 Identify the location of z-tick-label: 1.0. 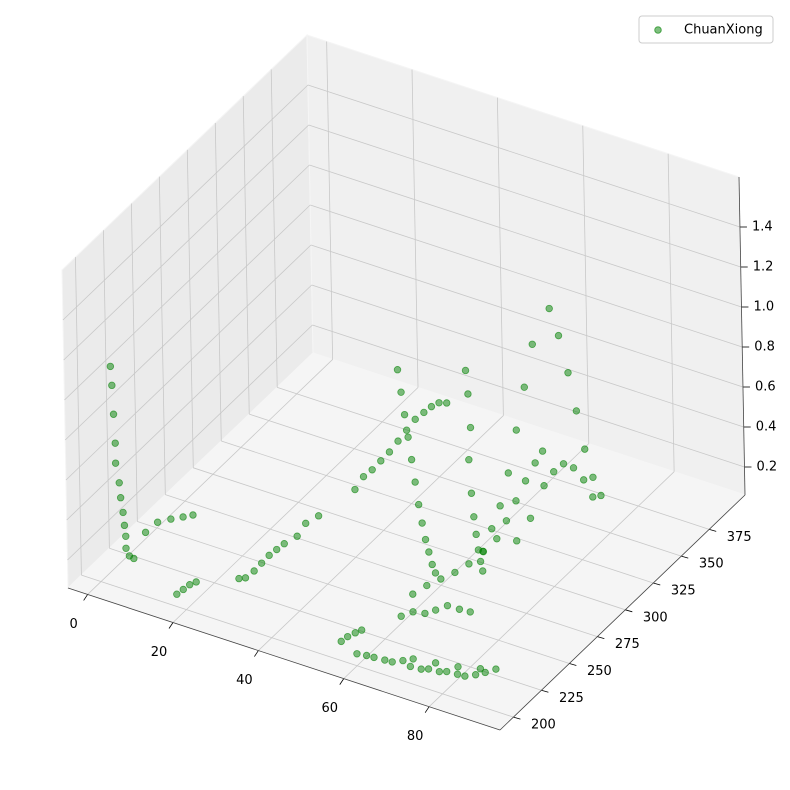
(763, 307).